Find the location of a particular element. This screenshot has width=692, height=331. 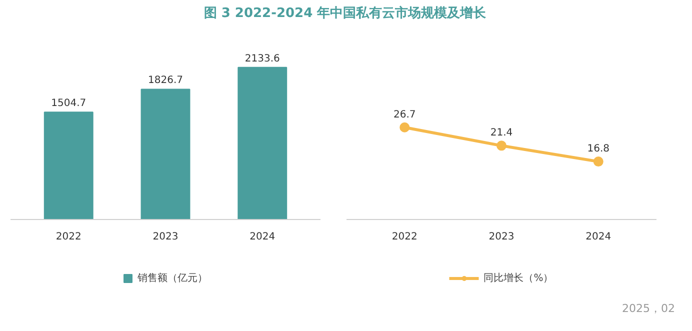

chart-title: 图 3 2022-2024 年中国私有云市场规模及增长 is located at coordinates (345, 14).